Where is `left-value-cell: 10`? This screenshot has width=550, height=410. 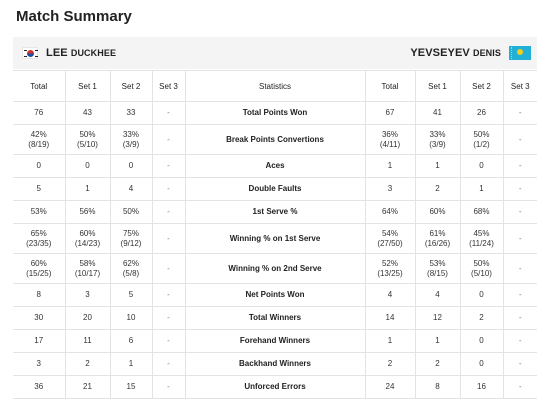
left-value-cell: 10 is located at coordinates (131, 318).